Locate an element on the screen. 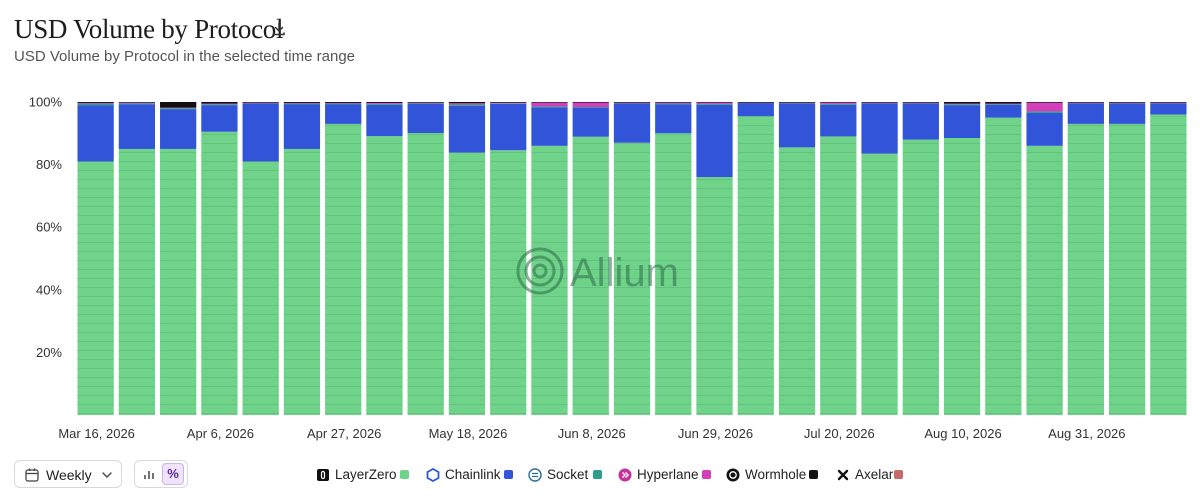 This screenshot has height=500, width=1200. download-icon is located at coordinates (279, 29).